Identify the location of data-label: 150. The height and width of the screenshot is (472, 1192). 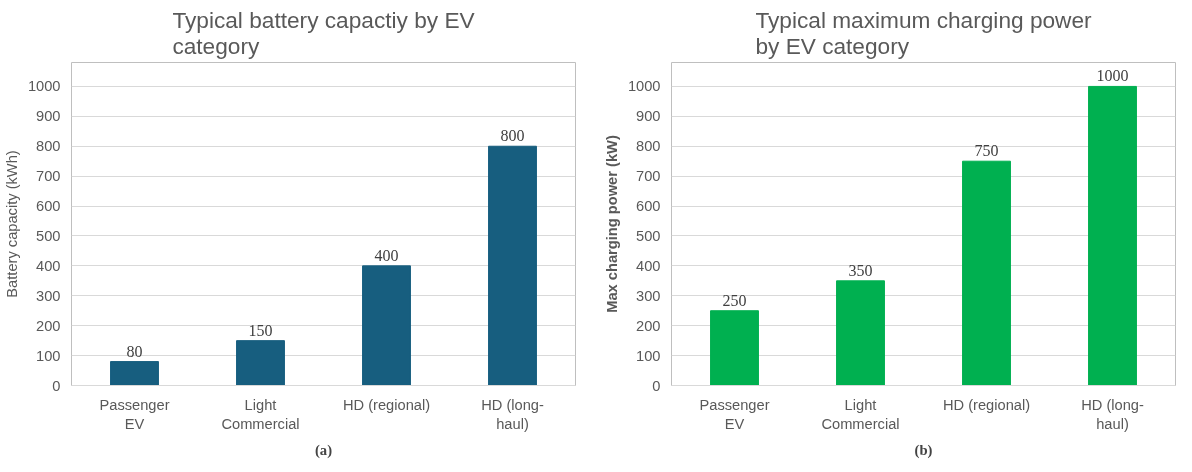
(260, 330).